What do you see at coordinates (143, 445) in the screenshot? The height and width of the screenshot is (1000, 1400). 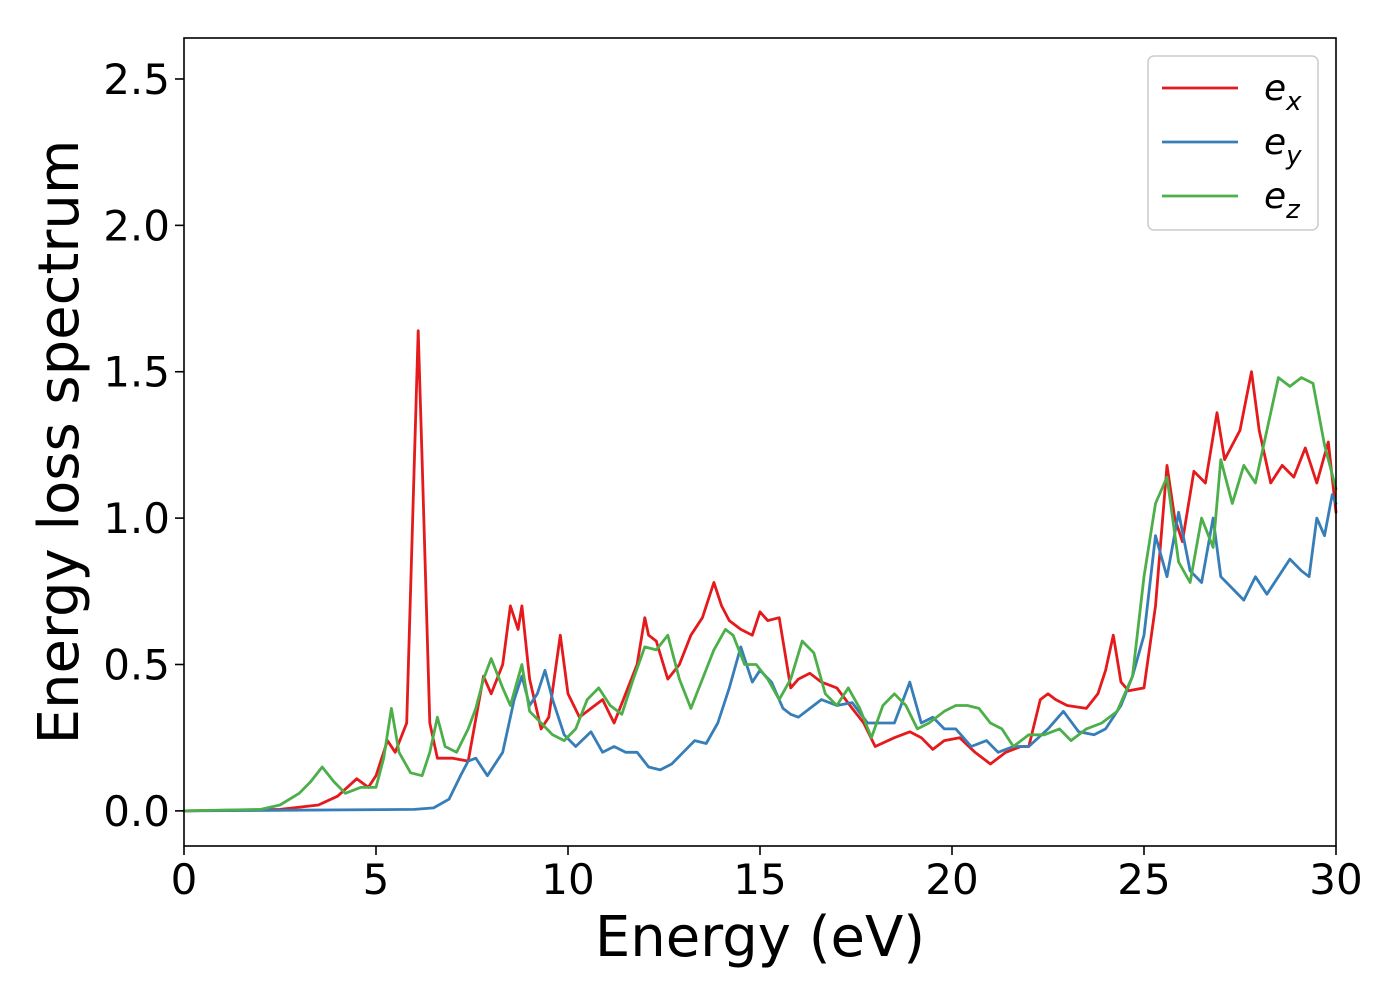 I see `y-axis: 0.0 0.5 1.0 1.5 2.0 2.5` at bounding box center [143, 445].